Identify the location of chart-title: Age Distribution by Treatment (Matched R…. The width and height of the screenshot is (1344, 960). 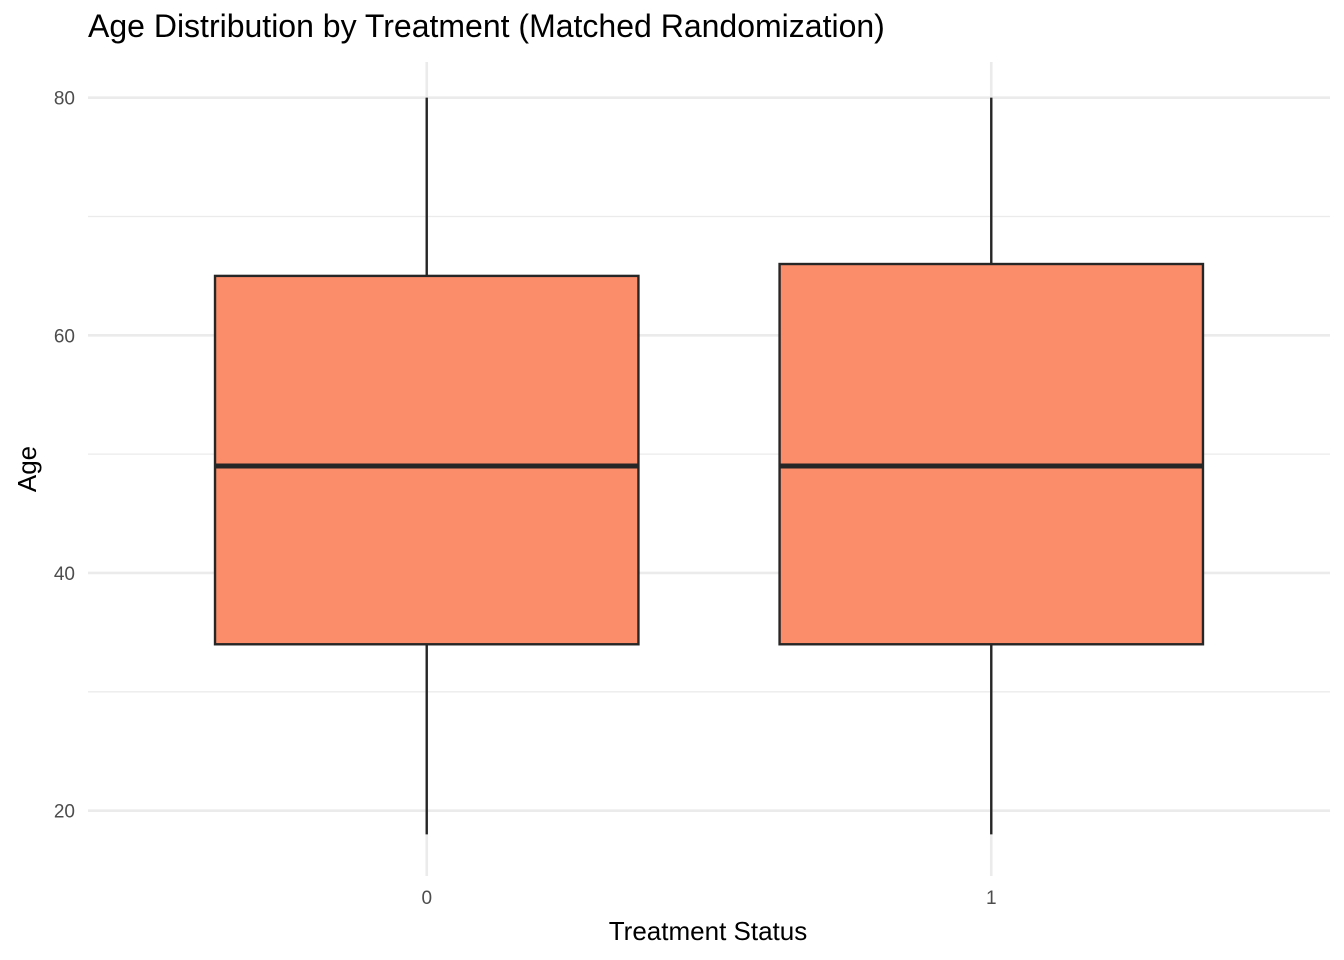
(486, 26).